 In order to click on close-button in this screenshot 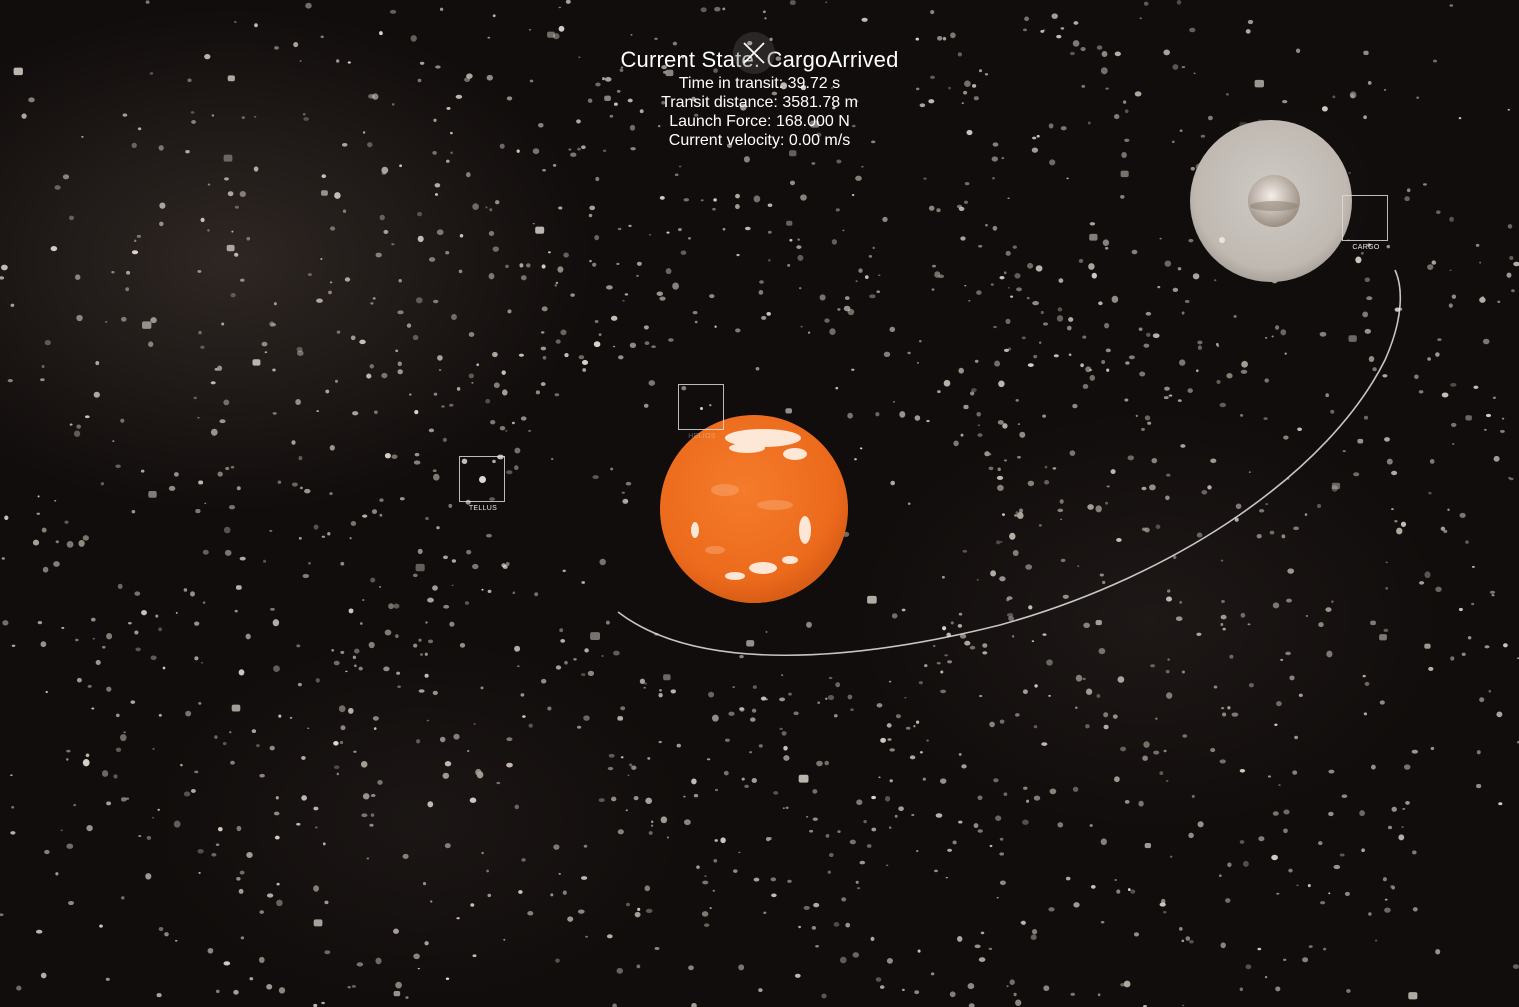, I will do `click(754, 53)`.